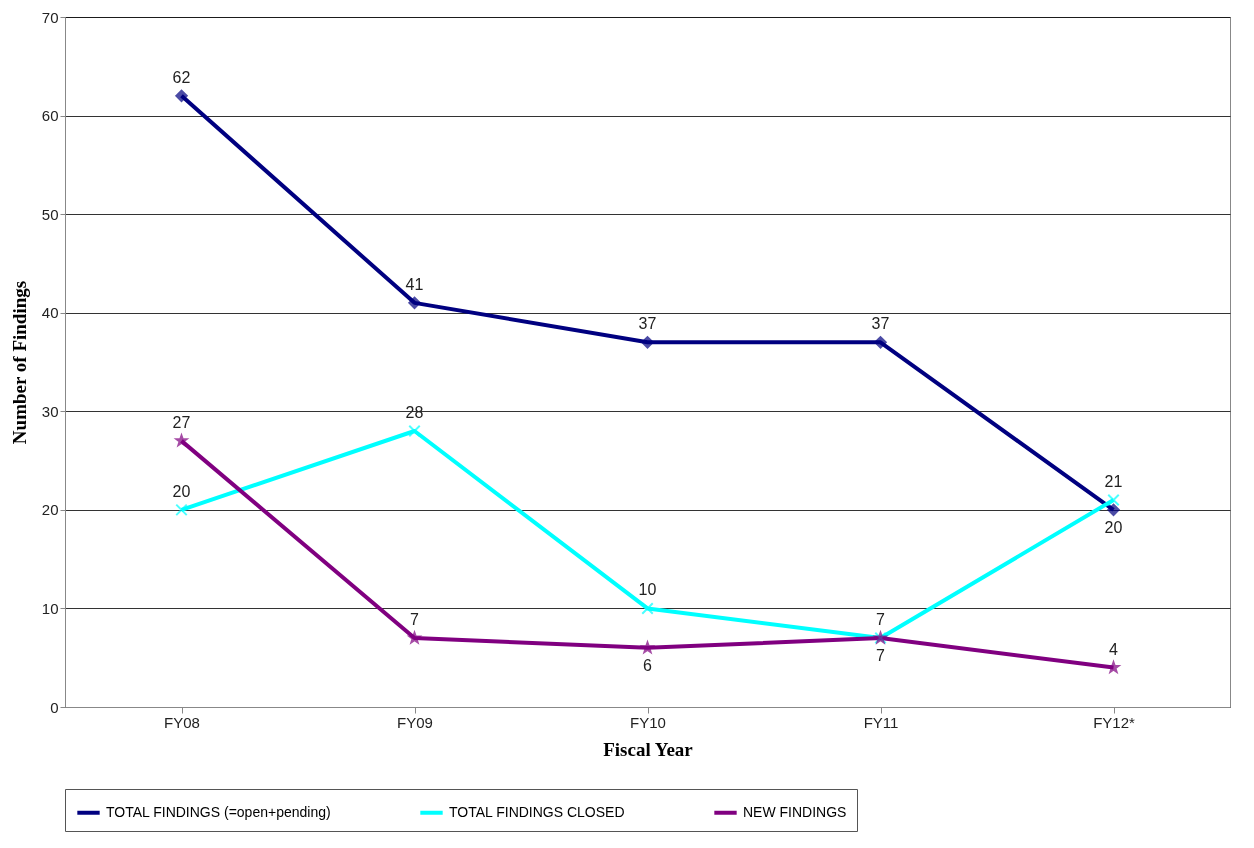 The width and height of the screenshot is (1254, 848). What do you see at coordinates (50, 214) in the screenshot?
I see `y-tick-label: 50` at bounding box center [50, 214].